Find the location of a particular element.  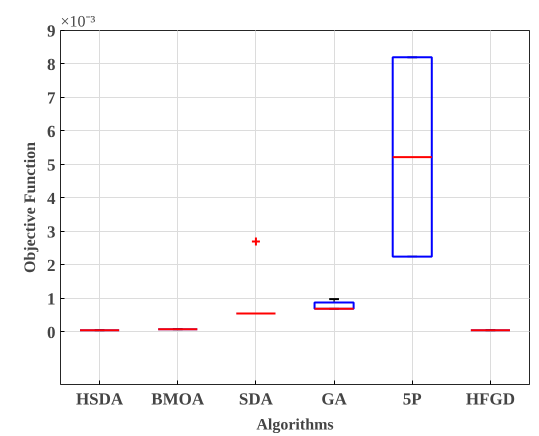

y-tick-label: 2 is located at coordinates (51, 265).